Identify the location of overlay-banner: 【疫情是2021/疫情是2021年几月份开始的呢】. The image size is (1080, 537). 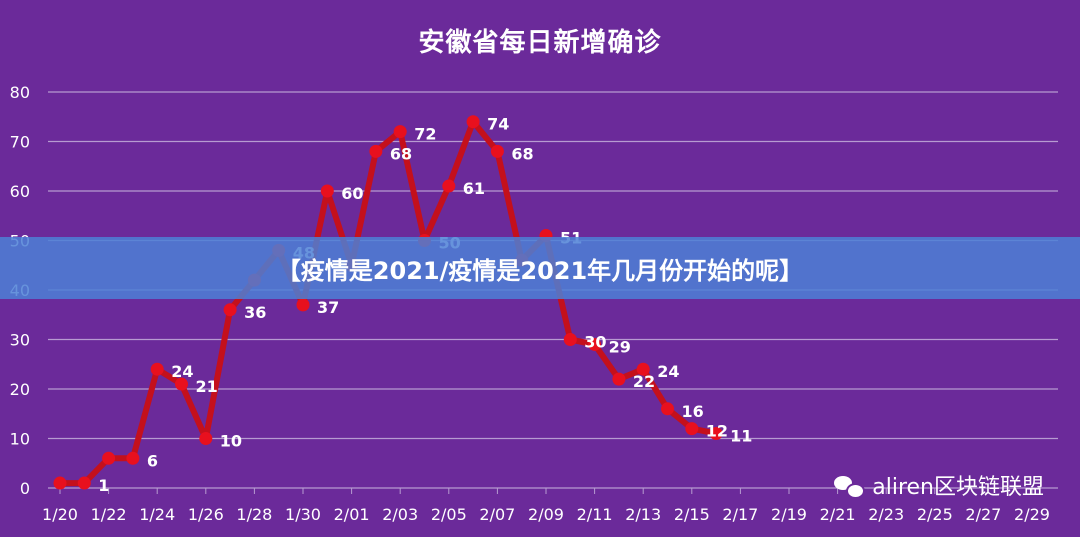
(540, 268).